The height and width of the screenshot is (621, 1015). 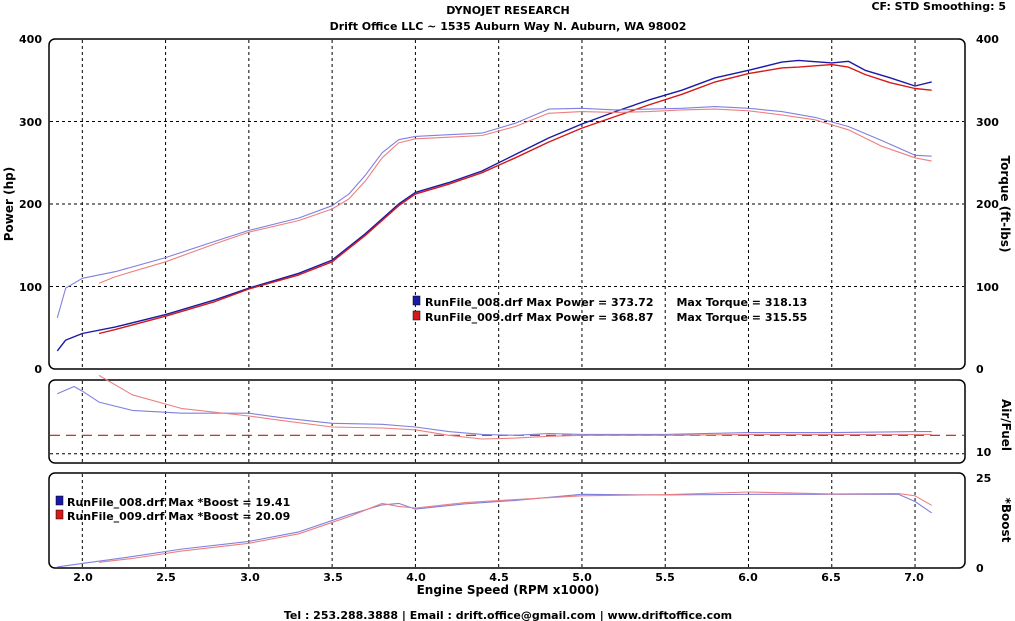 I want to click on x-tick-4.5: 4.5, so click(x=499, y=577).